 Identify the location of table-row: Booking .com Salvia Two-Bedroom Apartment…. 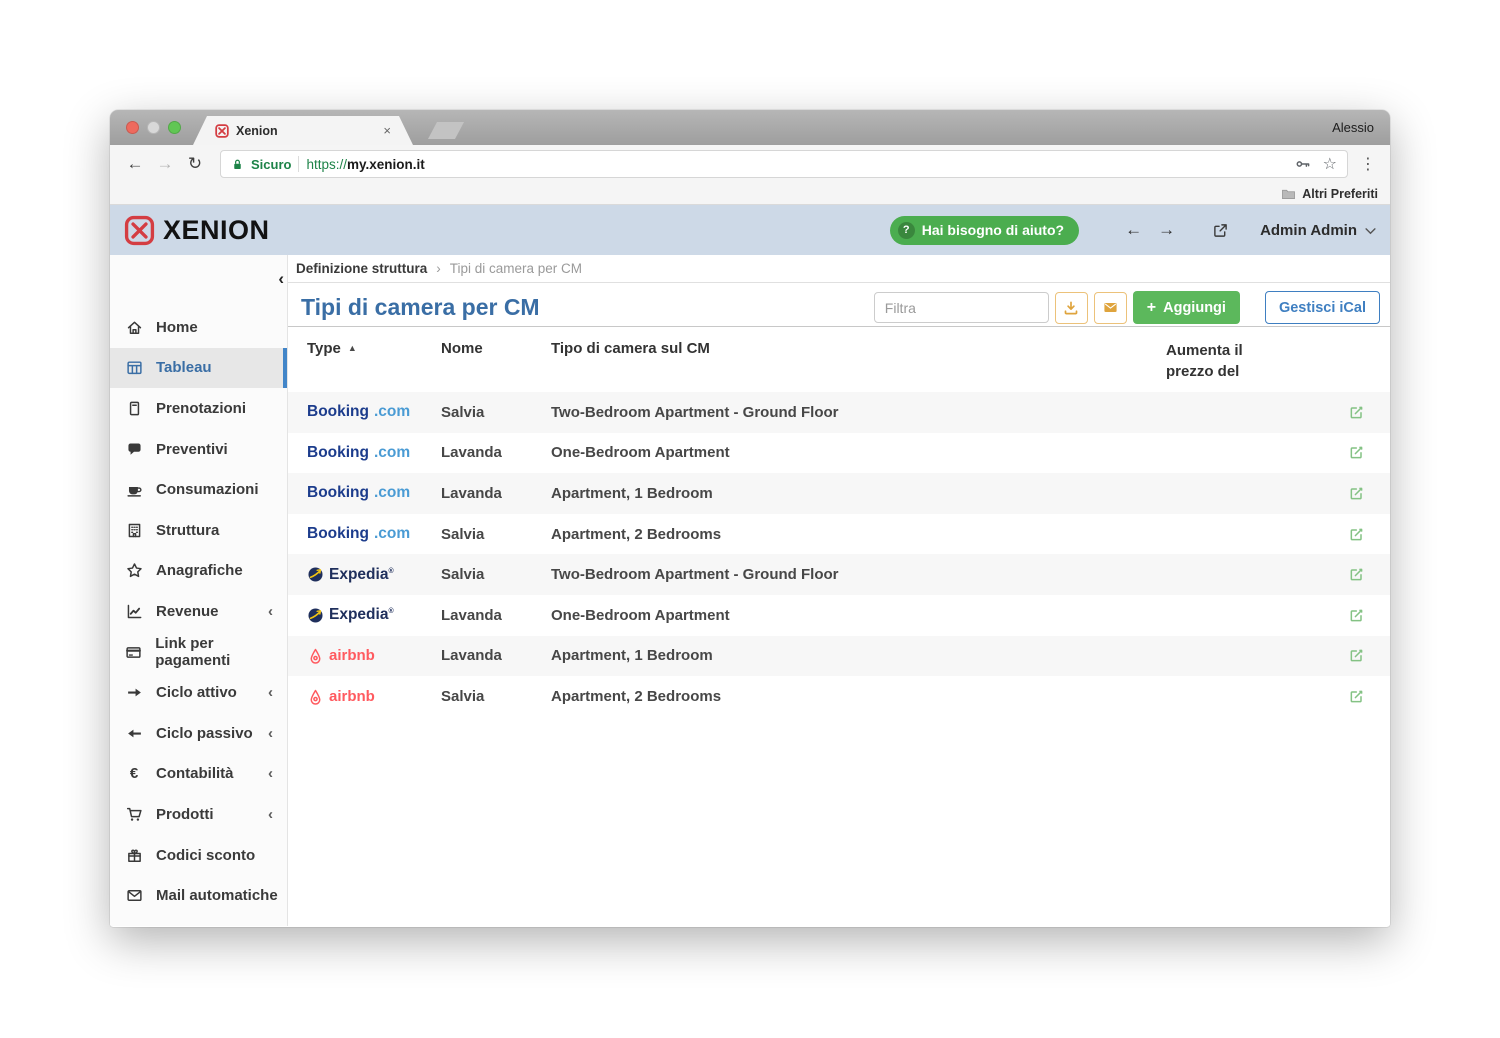
(839, 412).